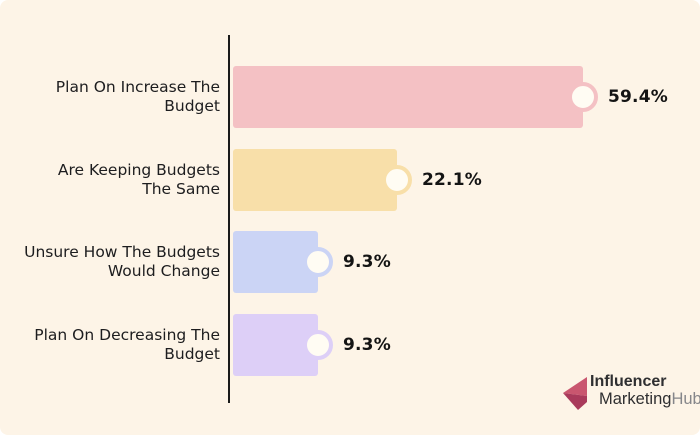  Describe the element at coordinates (635, 399) in the screenshot. I see `imh-logo-marketing: Marketing` at that location.